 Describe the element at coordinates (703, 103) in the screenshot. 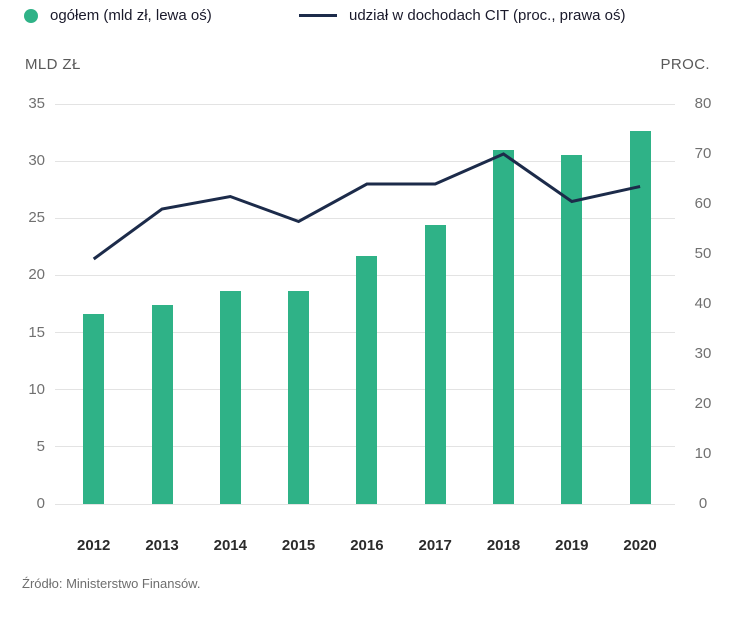

I see `right-axis-tick: 80` at that location.